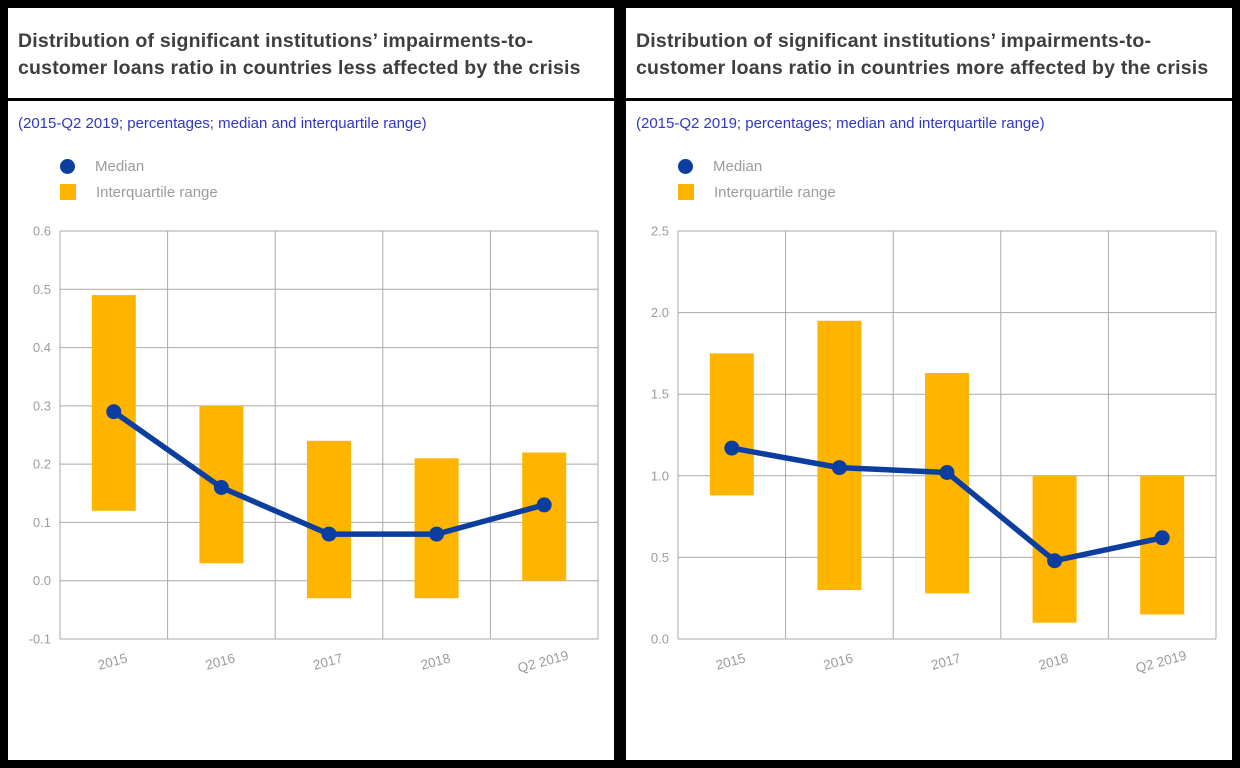 The height and width of the screenshot is (768, 1240). I want to click on svg-text: 2.5, so click(660, 230).